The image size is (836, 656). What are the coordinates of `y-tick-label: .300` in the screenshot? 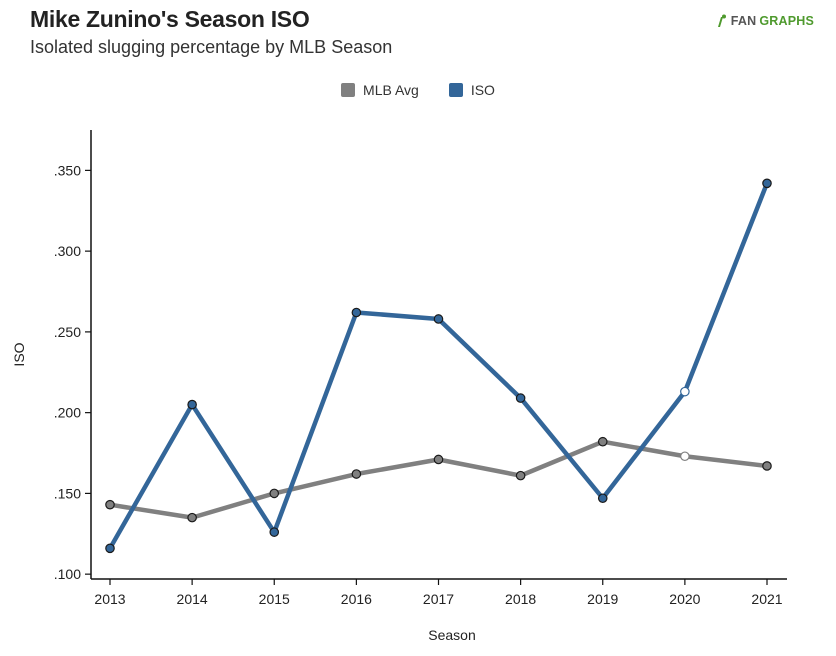 It's located at (67, 251).